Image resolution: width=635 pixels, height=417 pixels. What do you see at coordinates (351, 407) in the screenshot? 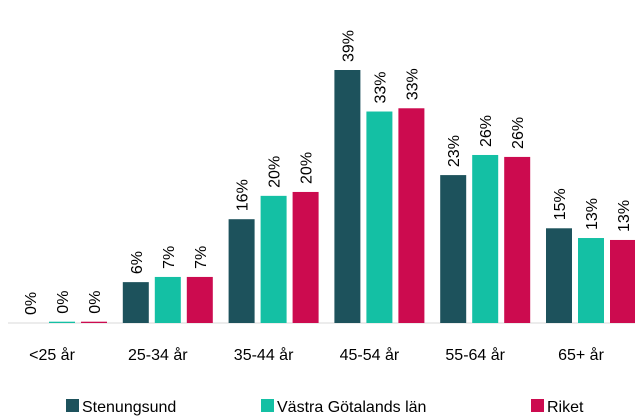
I see `legend-label: Västra Götalands län` at bounding box center [351, 407].